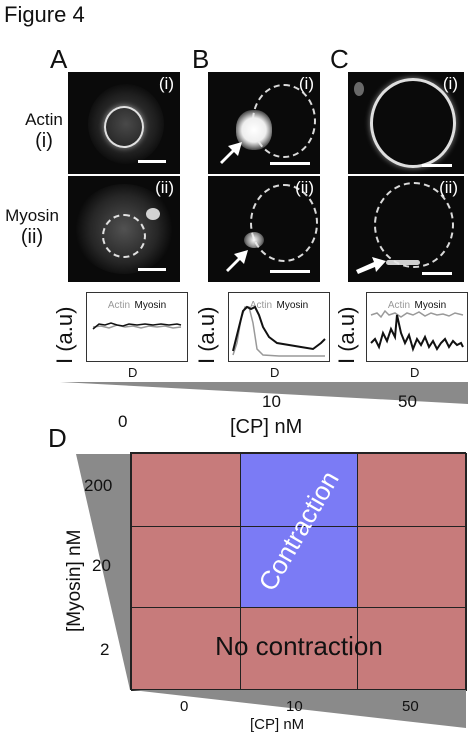 Image resolution: width=474 pixels, height=737 pixels. I want to click on phase-x-axis-label: [CP] nM, so click(277, 724).